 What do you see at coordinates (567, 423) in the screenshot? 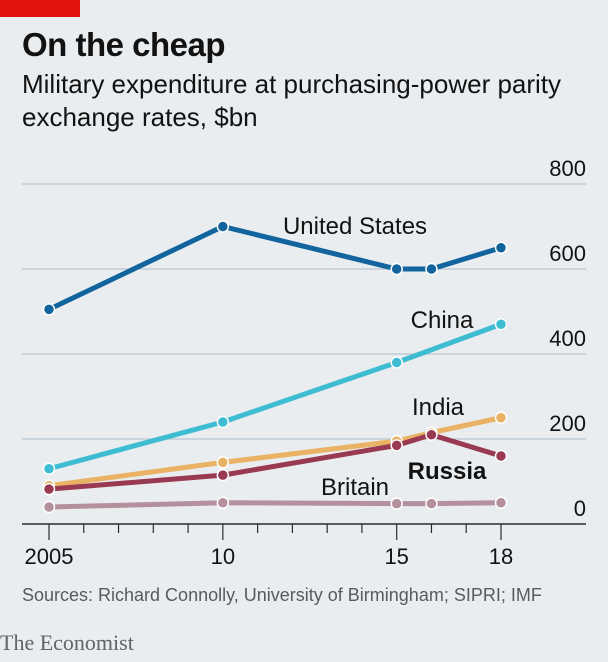
I see `y-tick-label: 200` at bounding box center [567, 423].